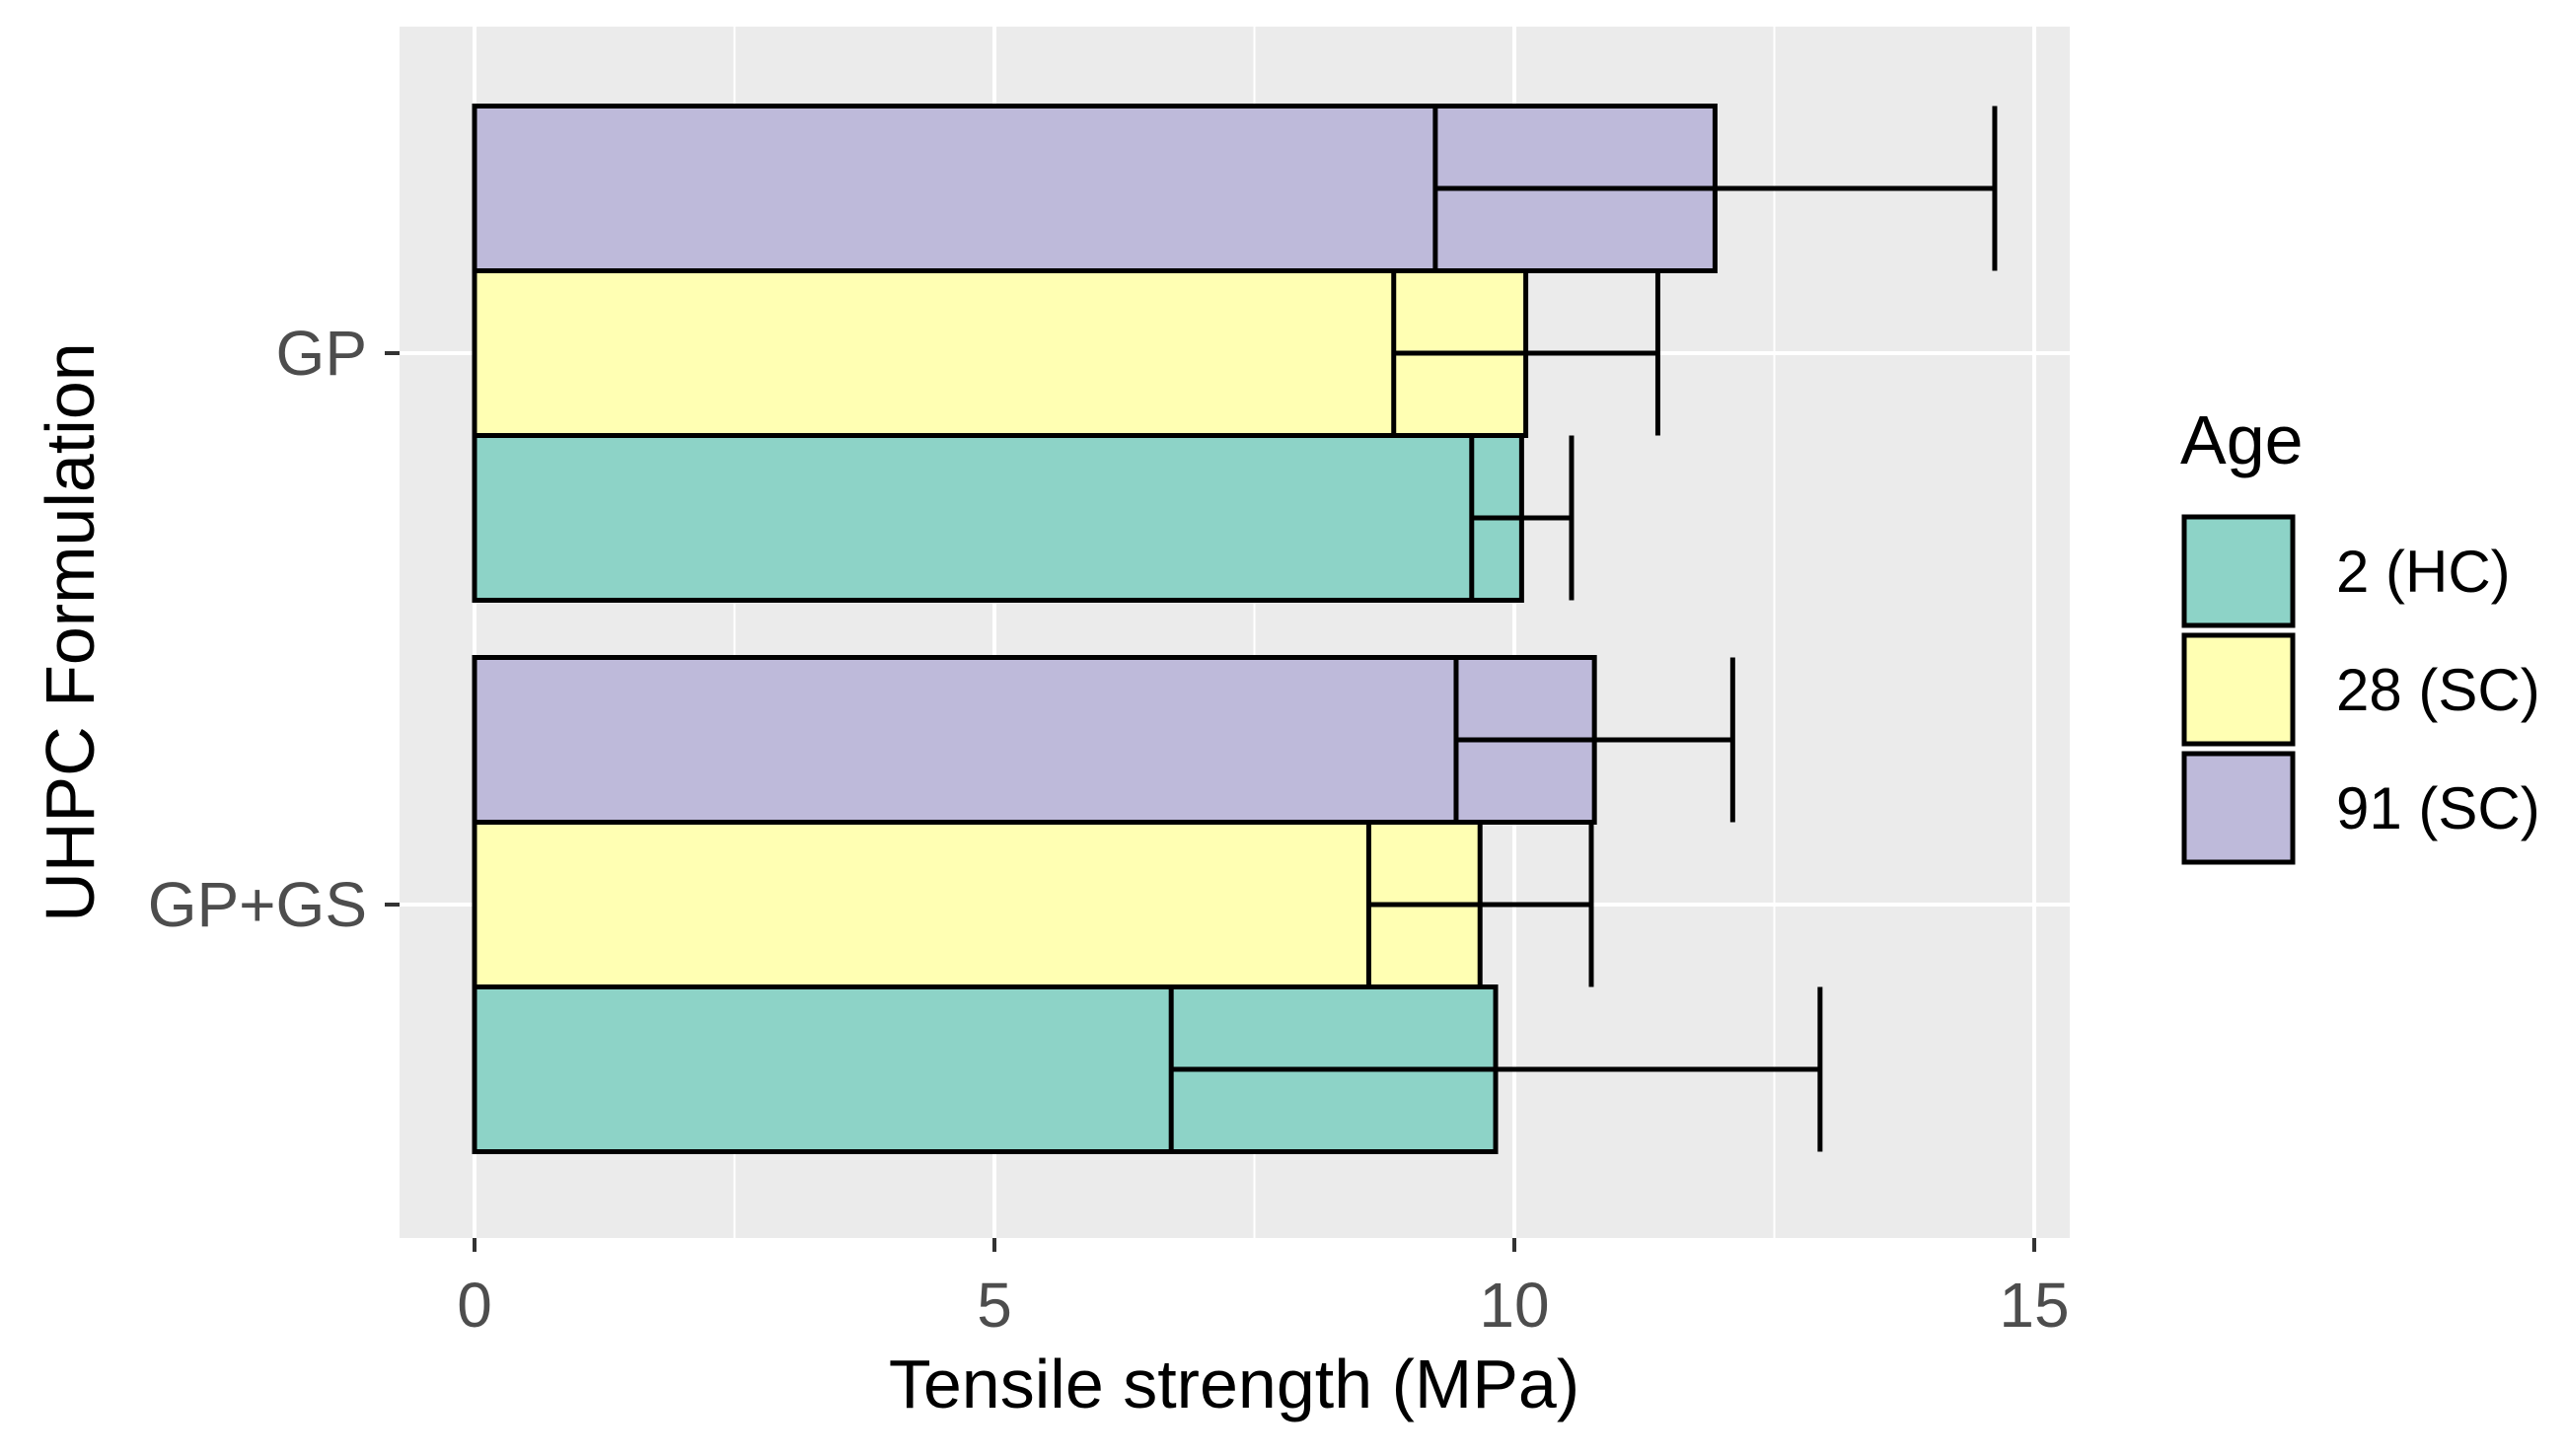 The height and width of the screenshot is (1456, 2566). Describe the element at coordinates (998, 518) in the screenshot. I see `bar-gp-2-hc-` at that location.